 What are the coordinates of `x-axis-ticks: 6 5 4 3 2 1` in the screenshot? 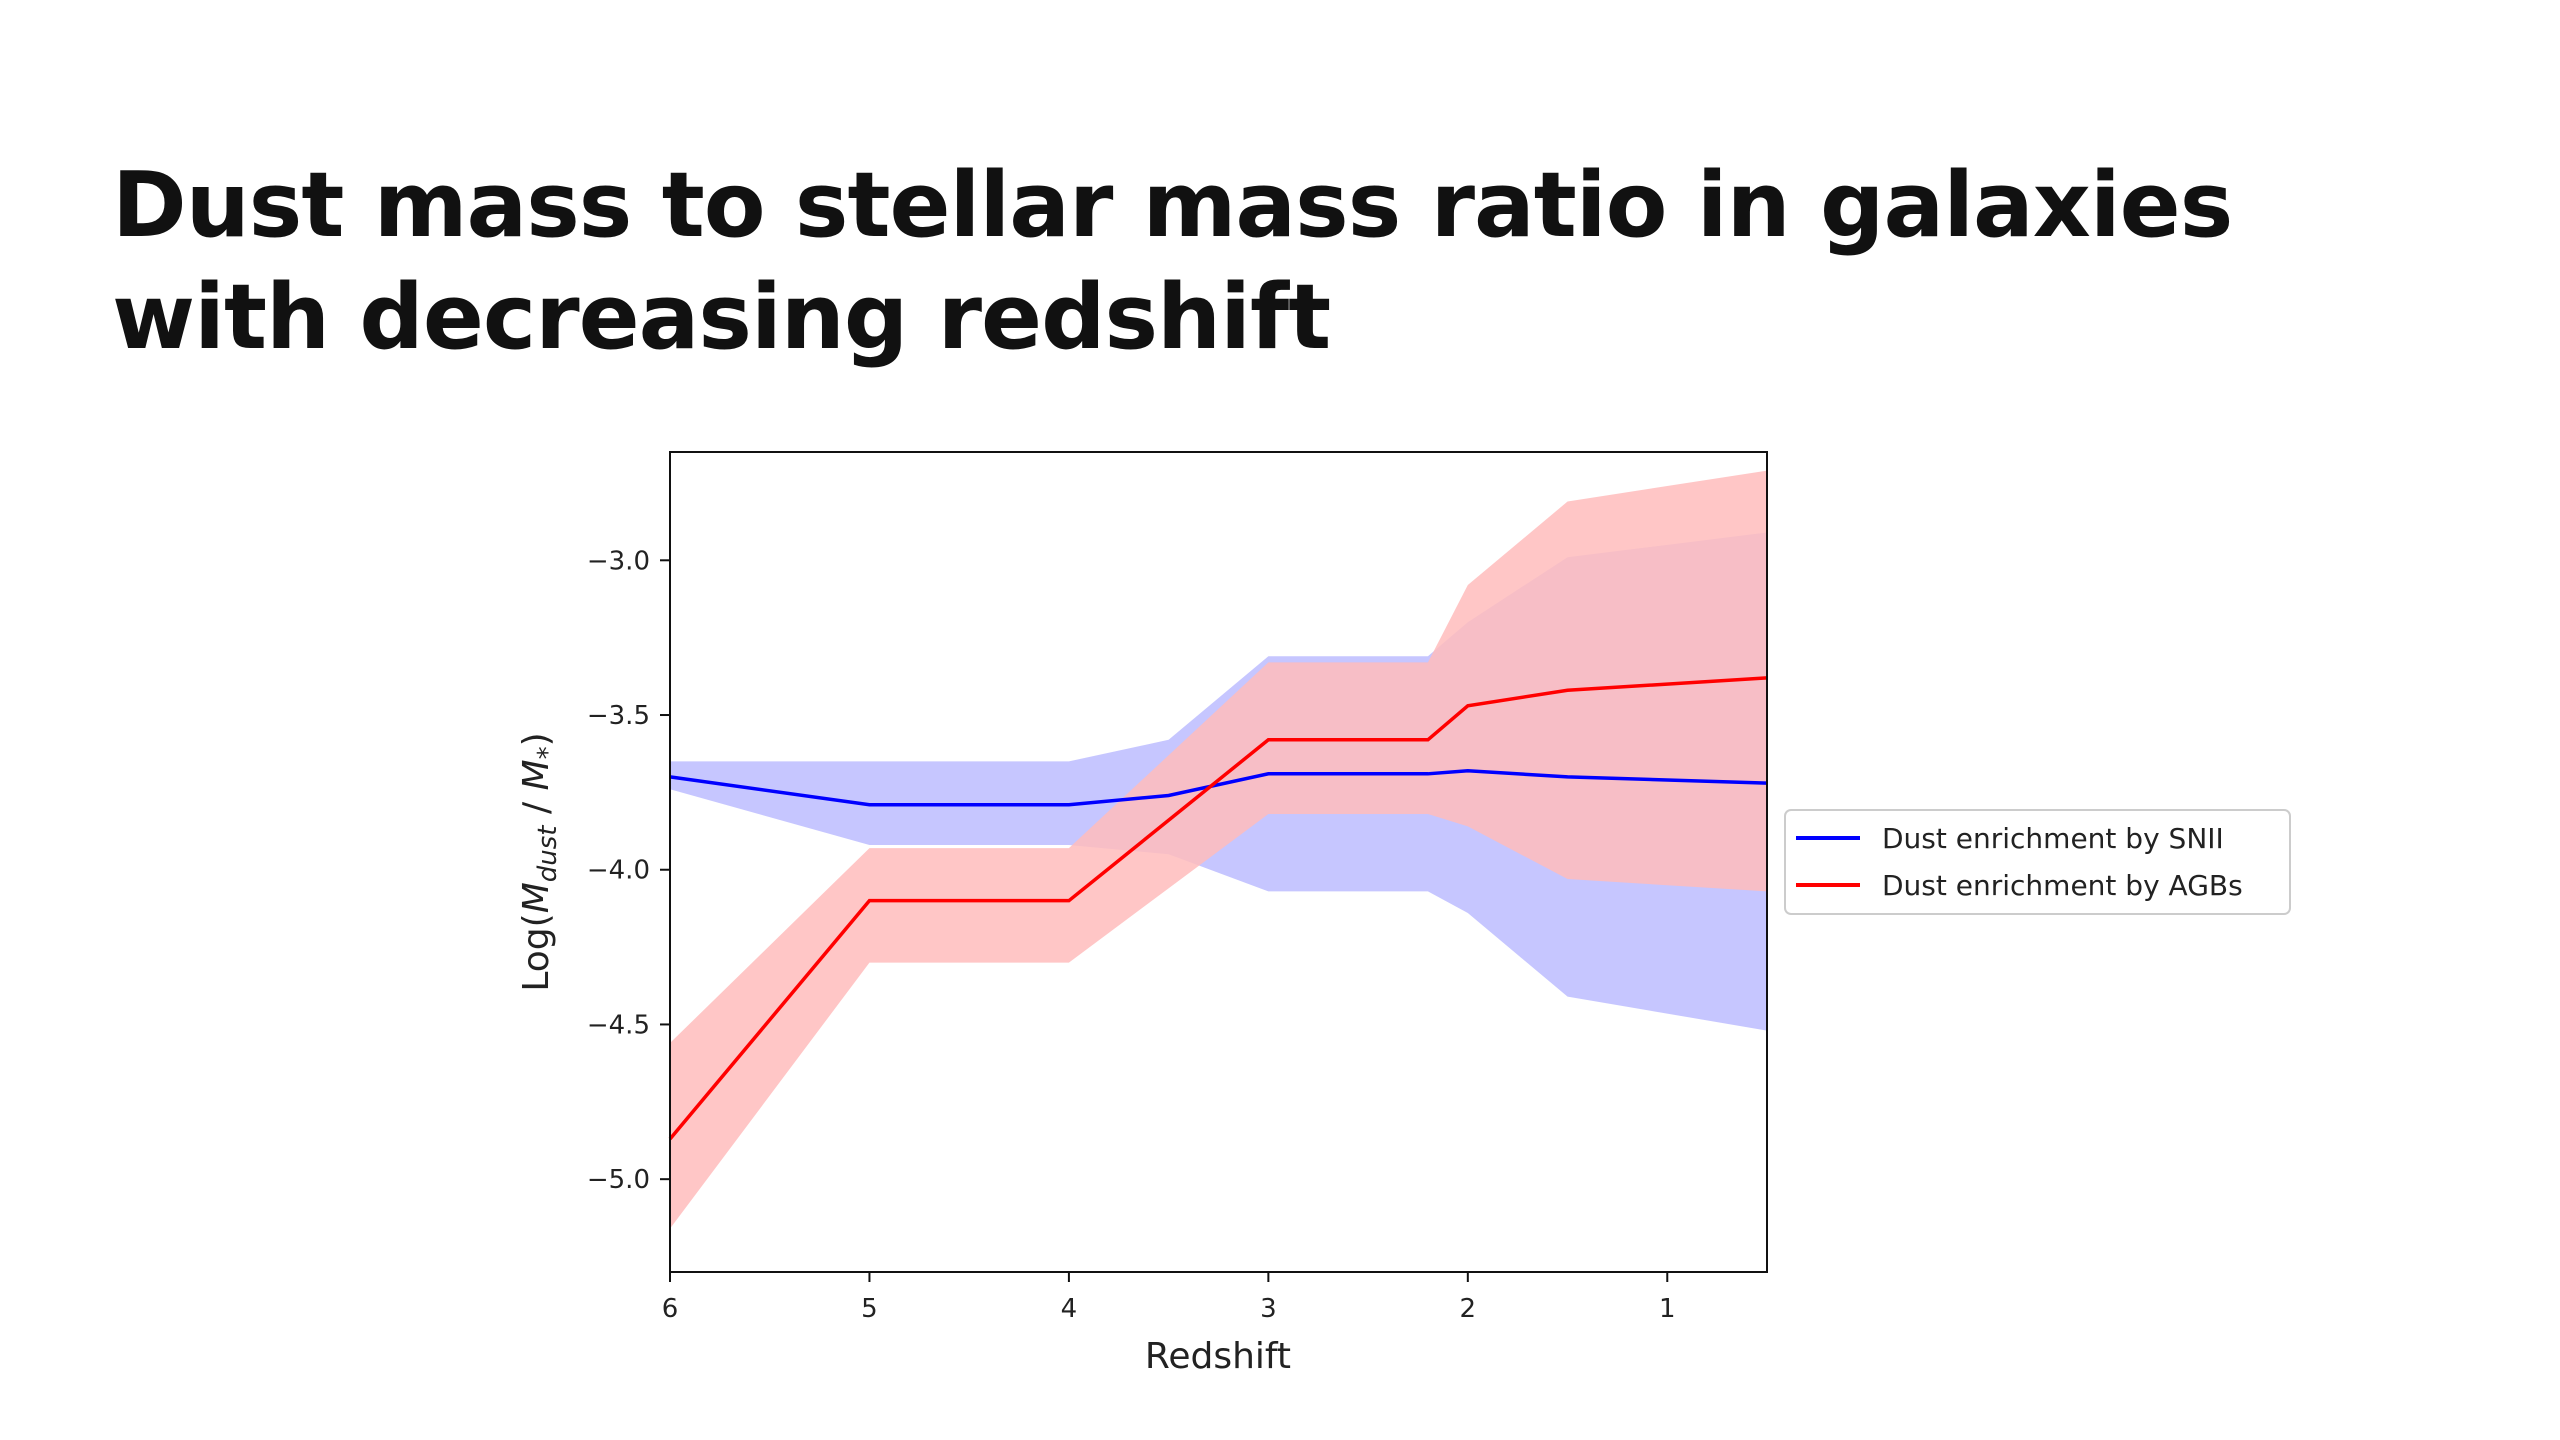 It's located at (1169, 1298).